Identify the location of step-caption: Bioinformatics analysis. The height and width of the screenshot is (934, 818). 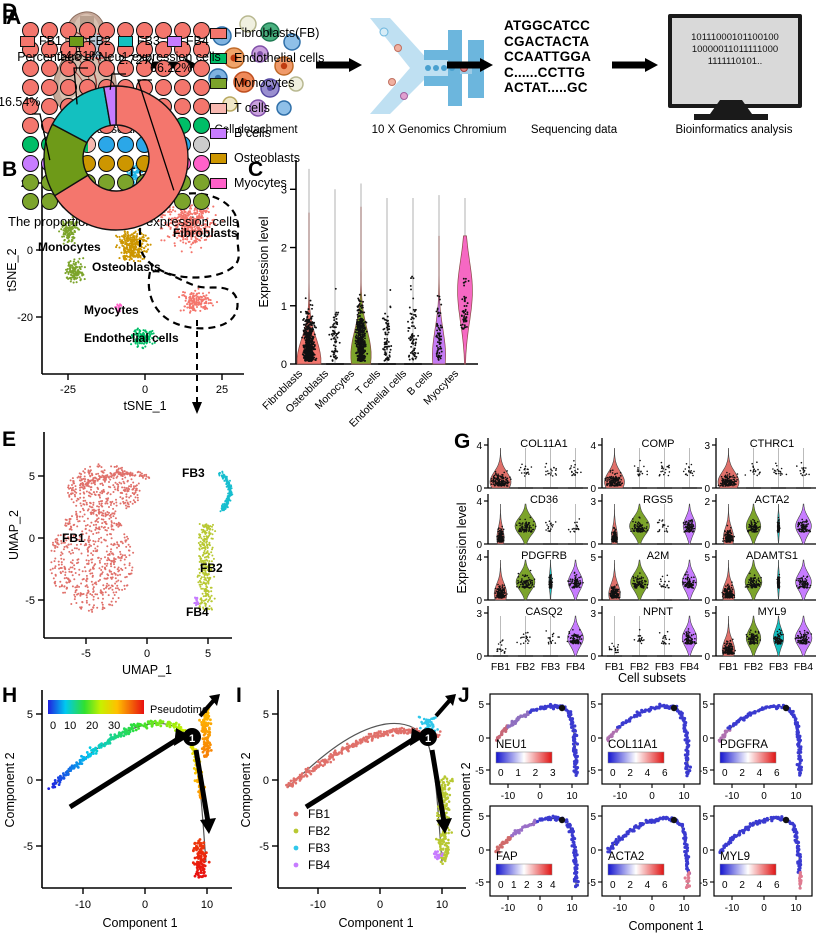
(734, 130).